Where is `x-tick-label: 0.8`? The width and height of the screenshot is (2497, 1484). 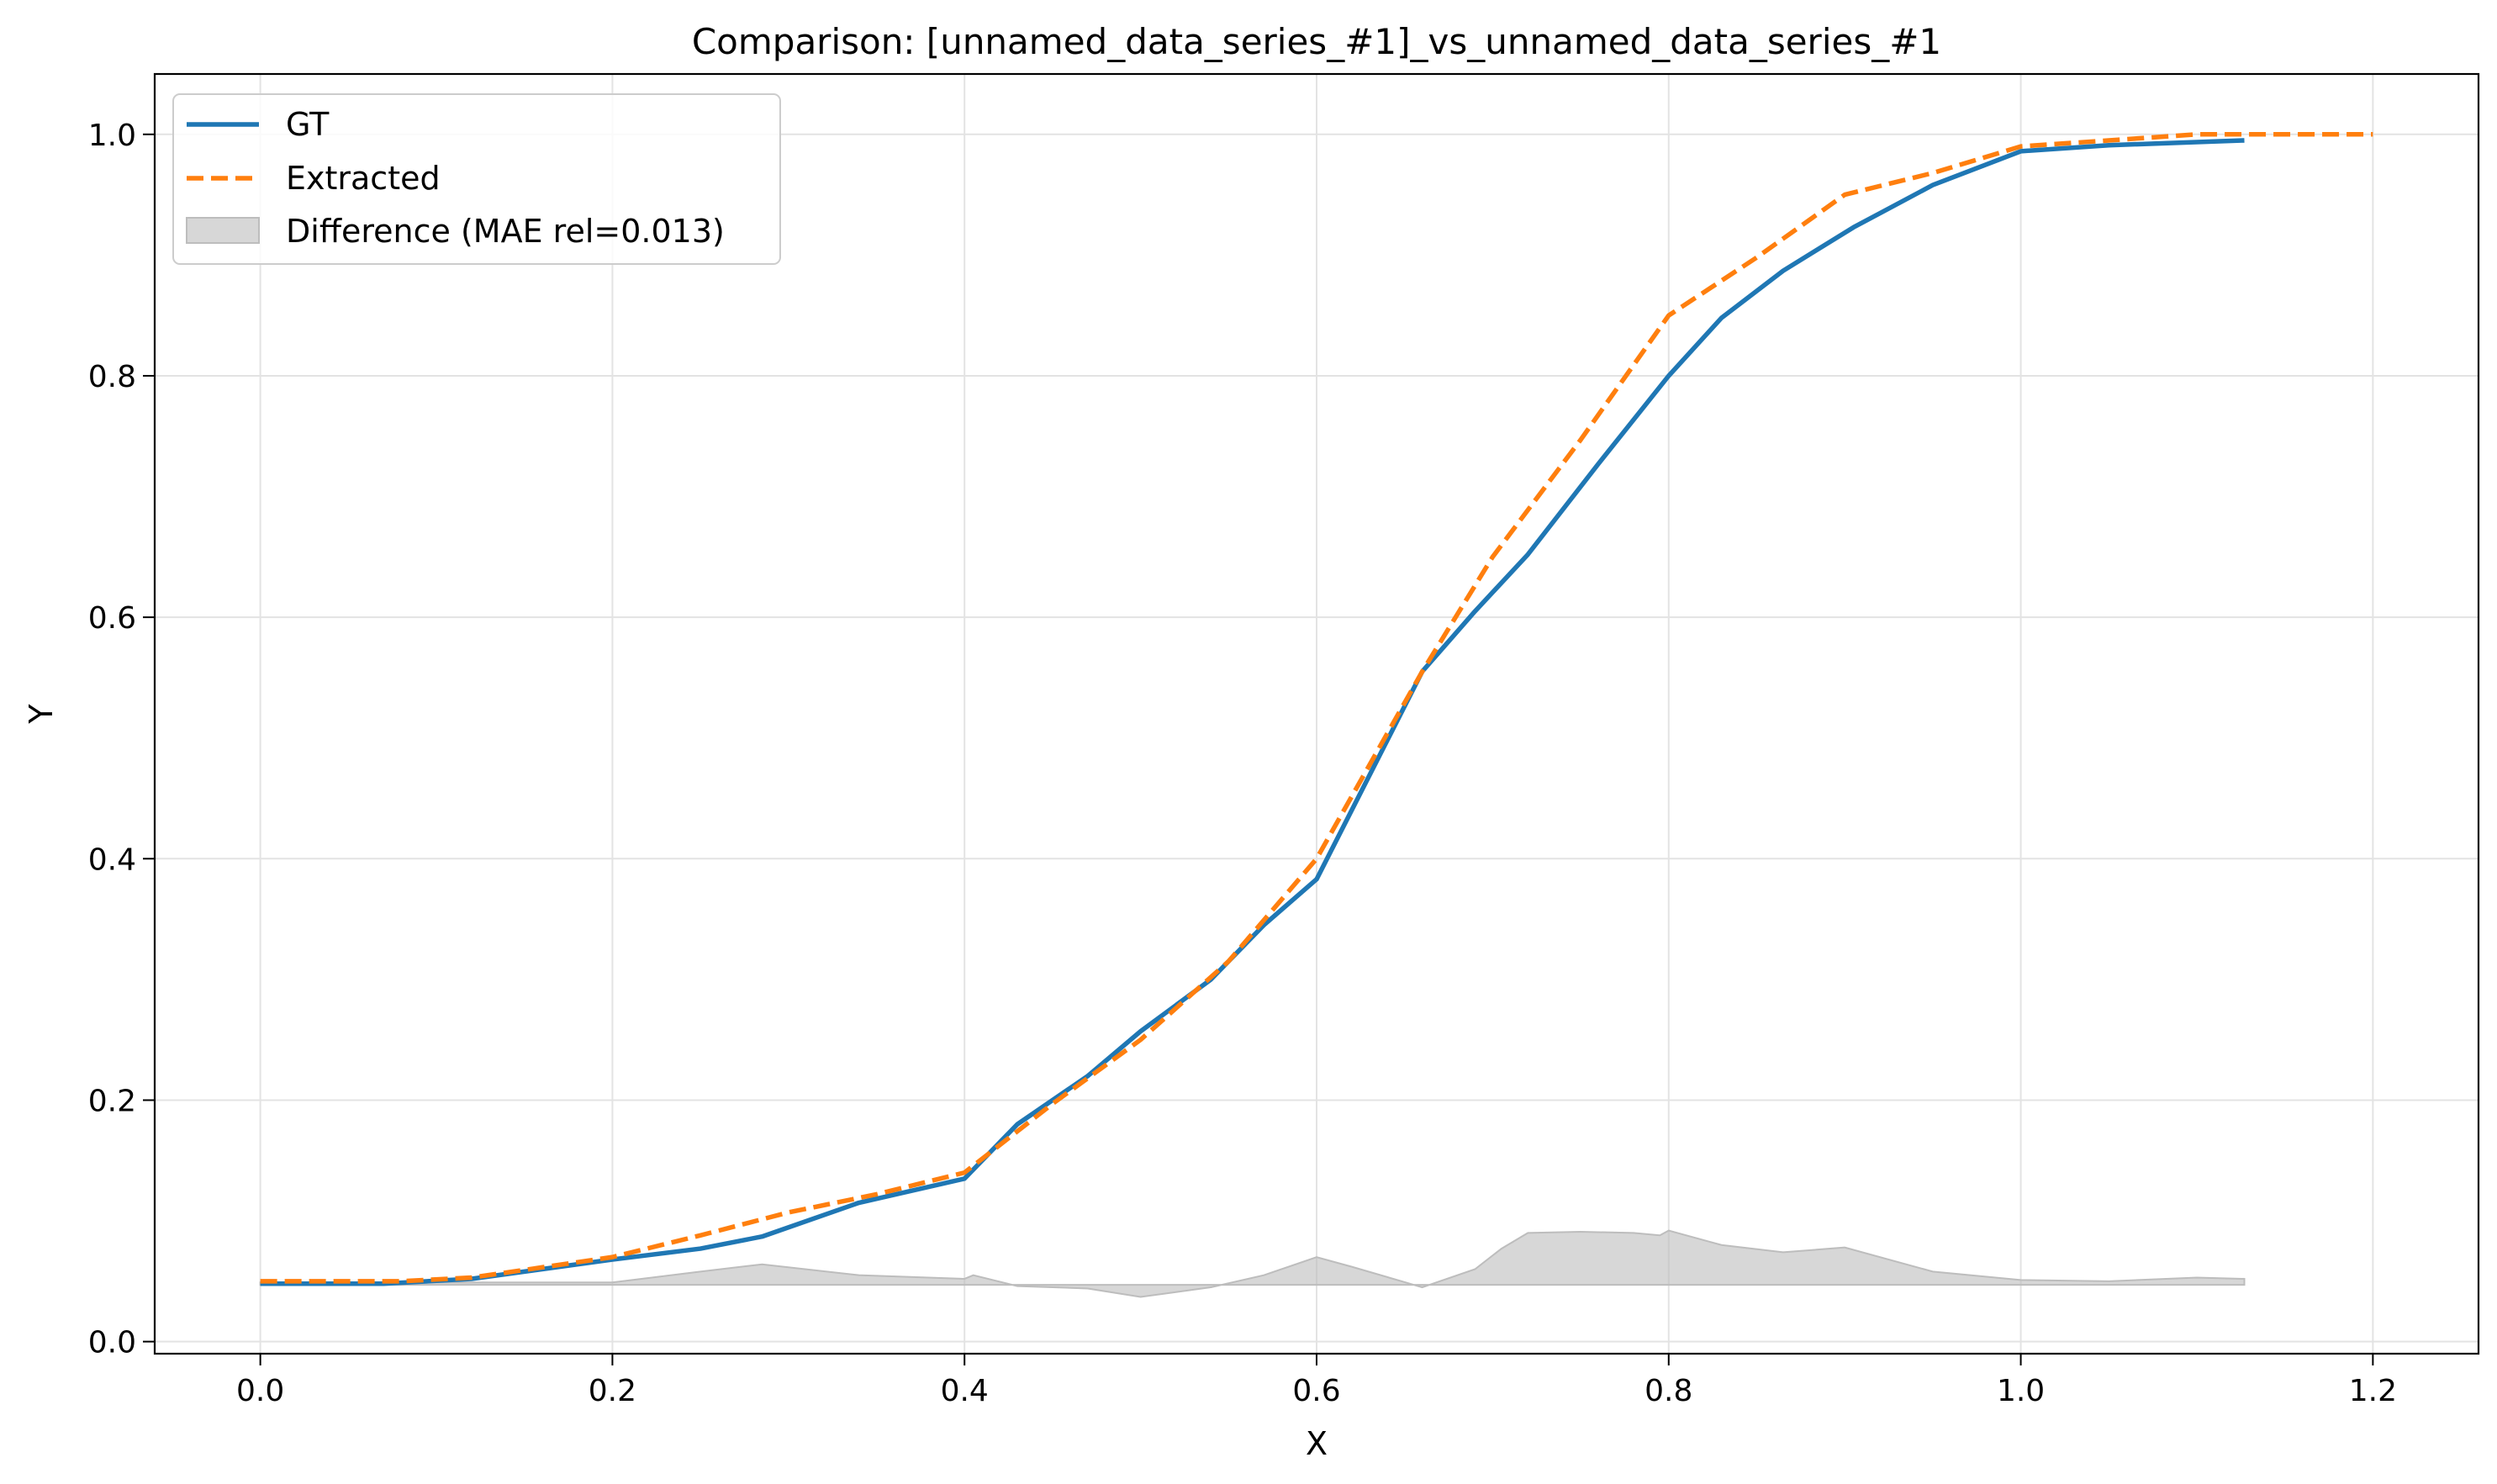 x-tick-label: 0.8 is located at coordinates (1668, 1391).